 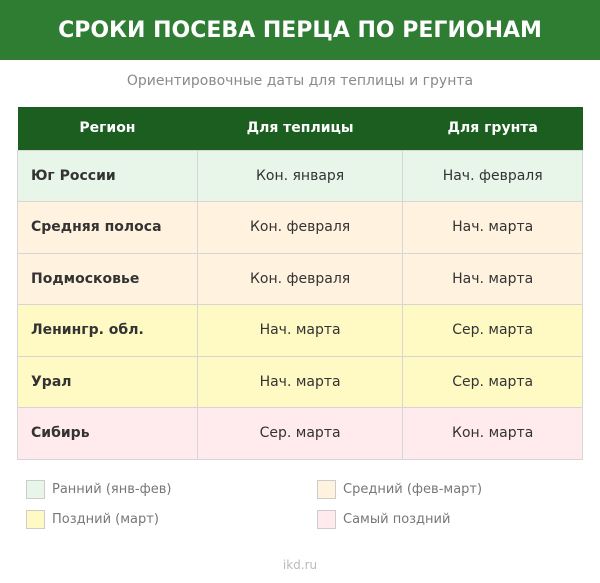 I want to click on table-row: Юг России Кон. января Нач. февраля, so click(x=300, y=175).